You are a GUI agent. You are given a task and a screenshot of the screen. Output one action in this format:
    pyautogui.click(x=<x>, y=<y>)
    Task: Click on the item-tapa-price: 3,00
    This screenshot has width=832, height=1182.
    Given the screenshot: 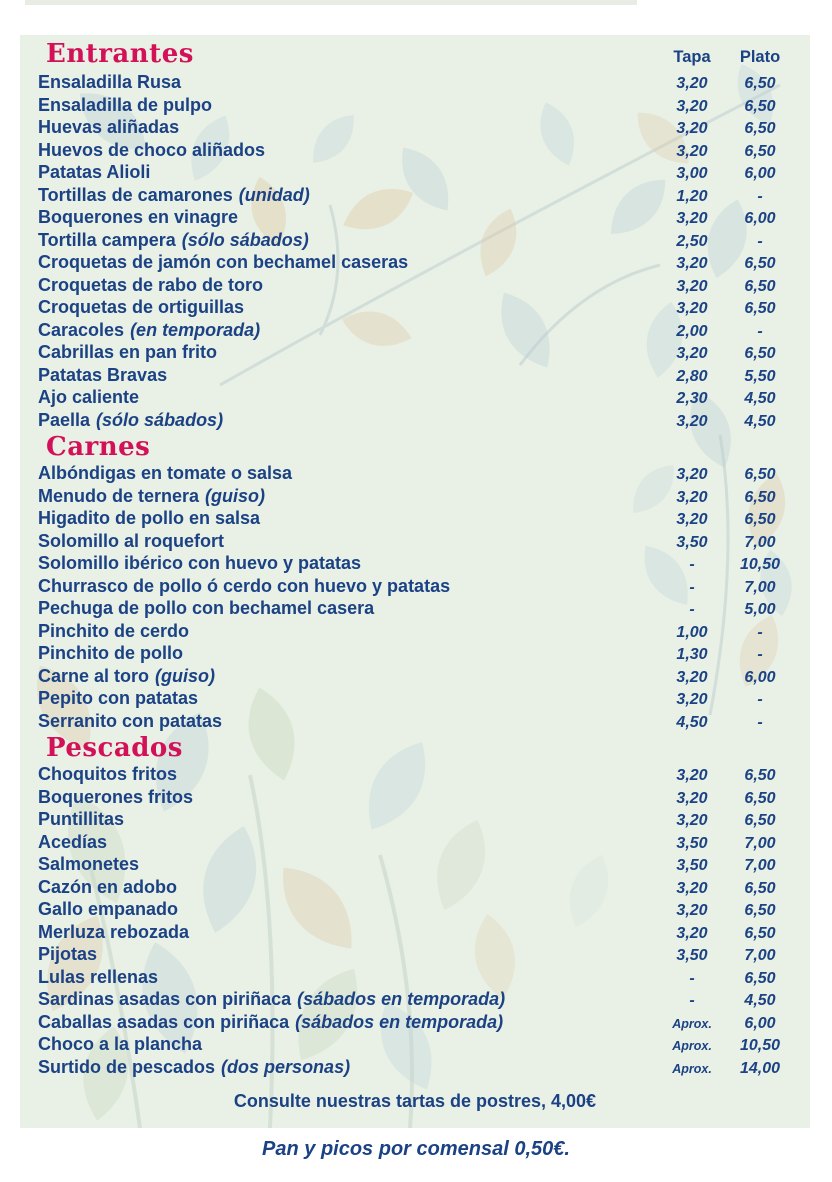 What is the action you would take?
    pyautogui.click(x=692, y=173)
    